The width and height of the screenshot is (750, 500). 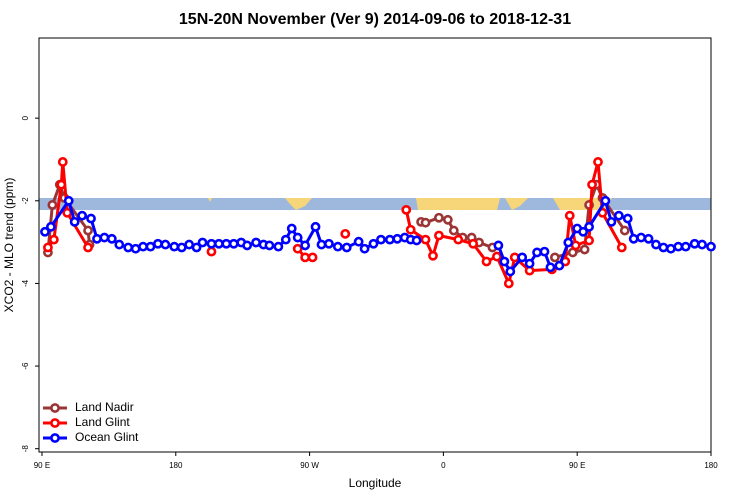 I want to click on legend-label: Ocean Glint, so click(x=107, y=437).